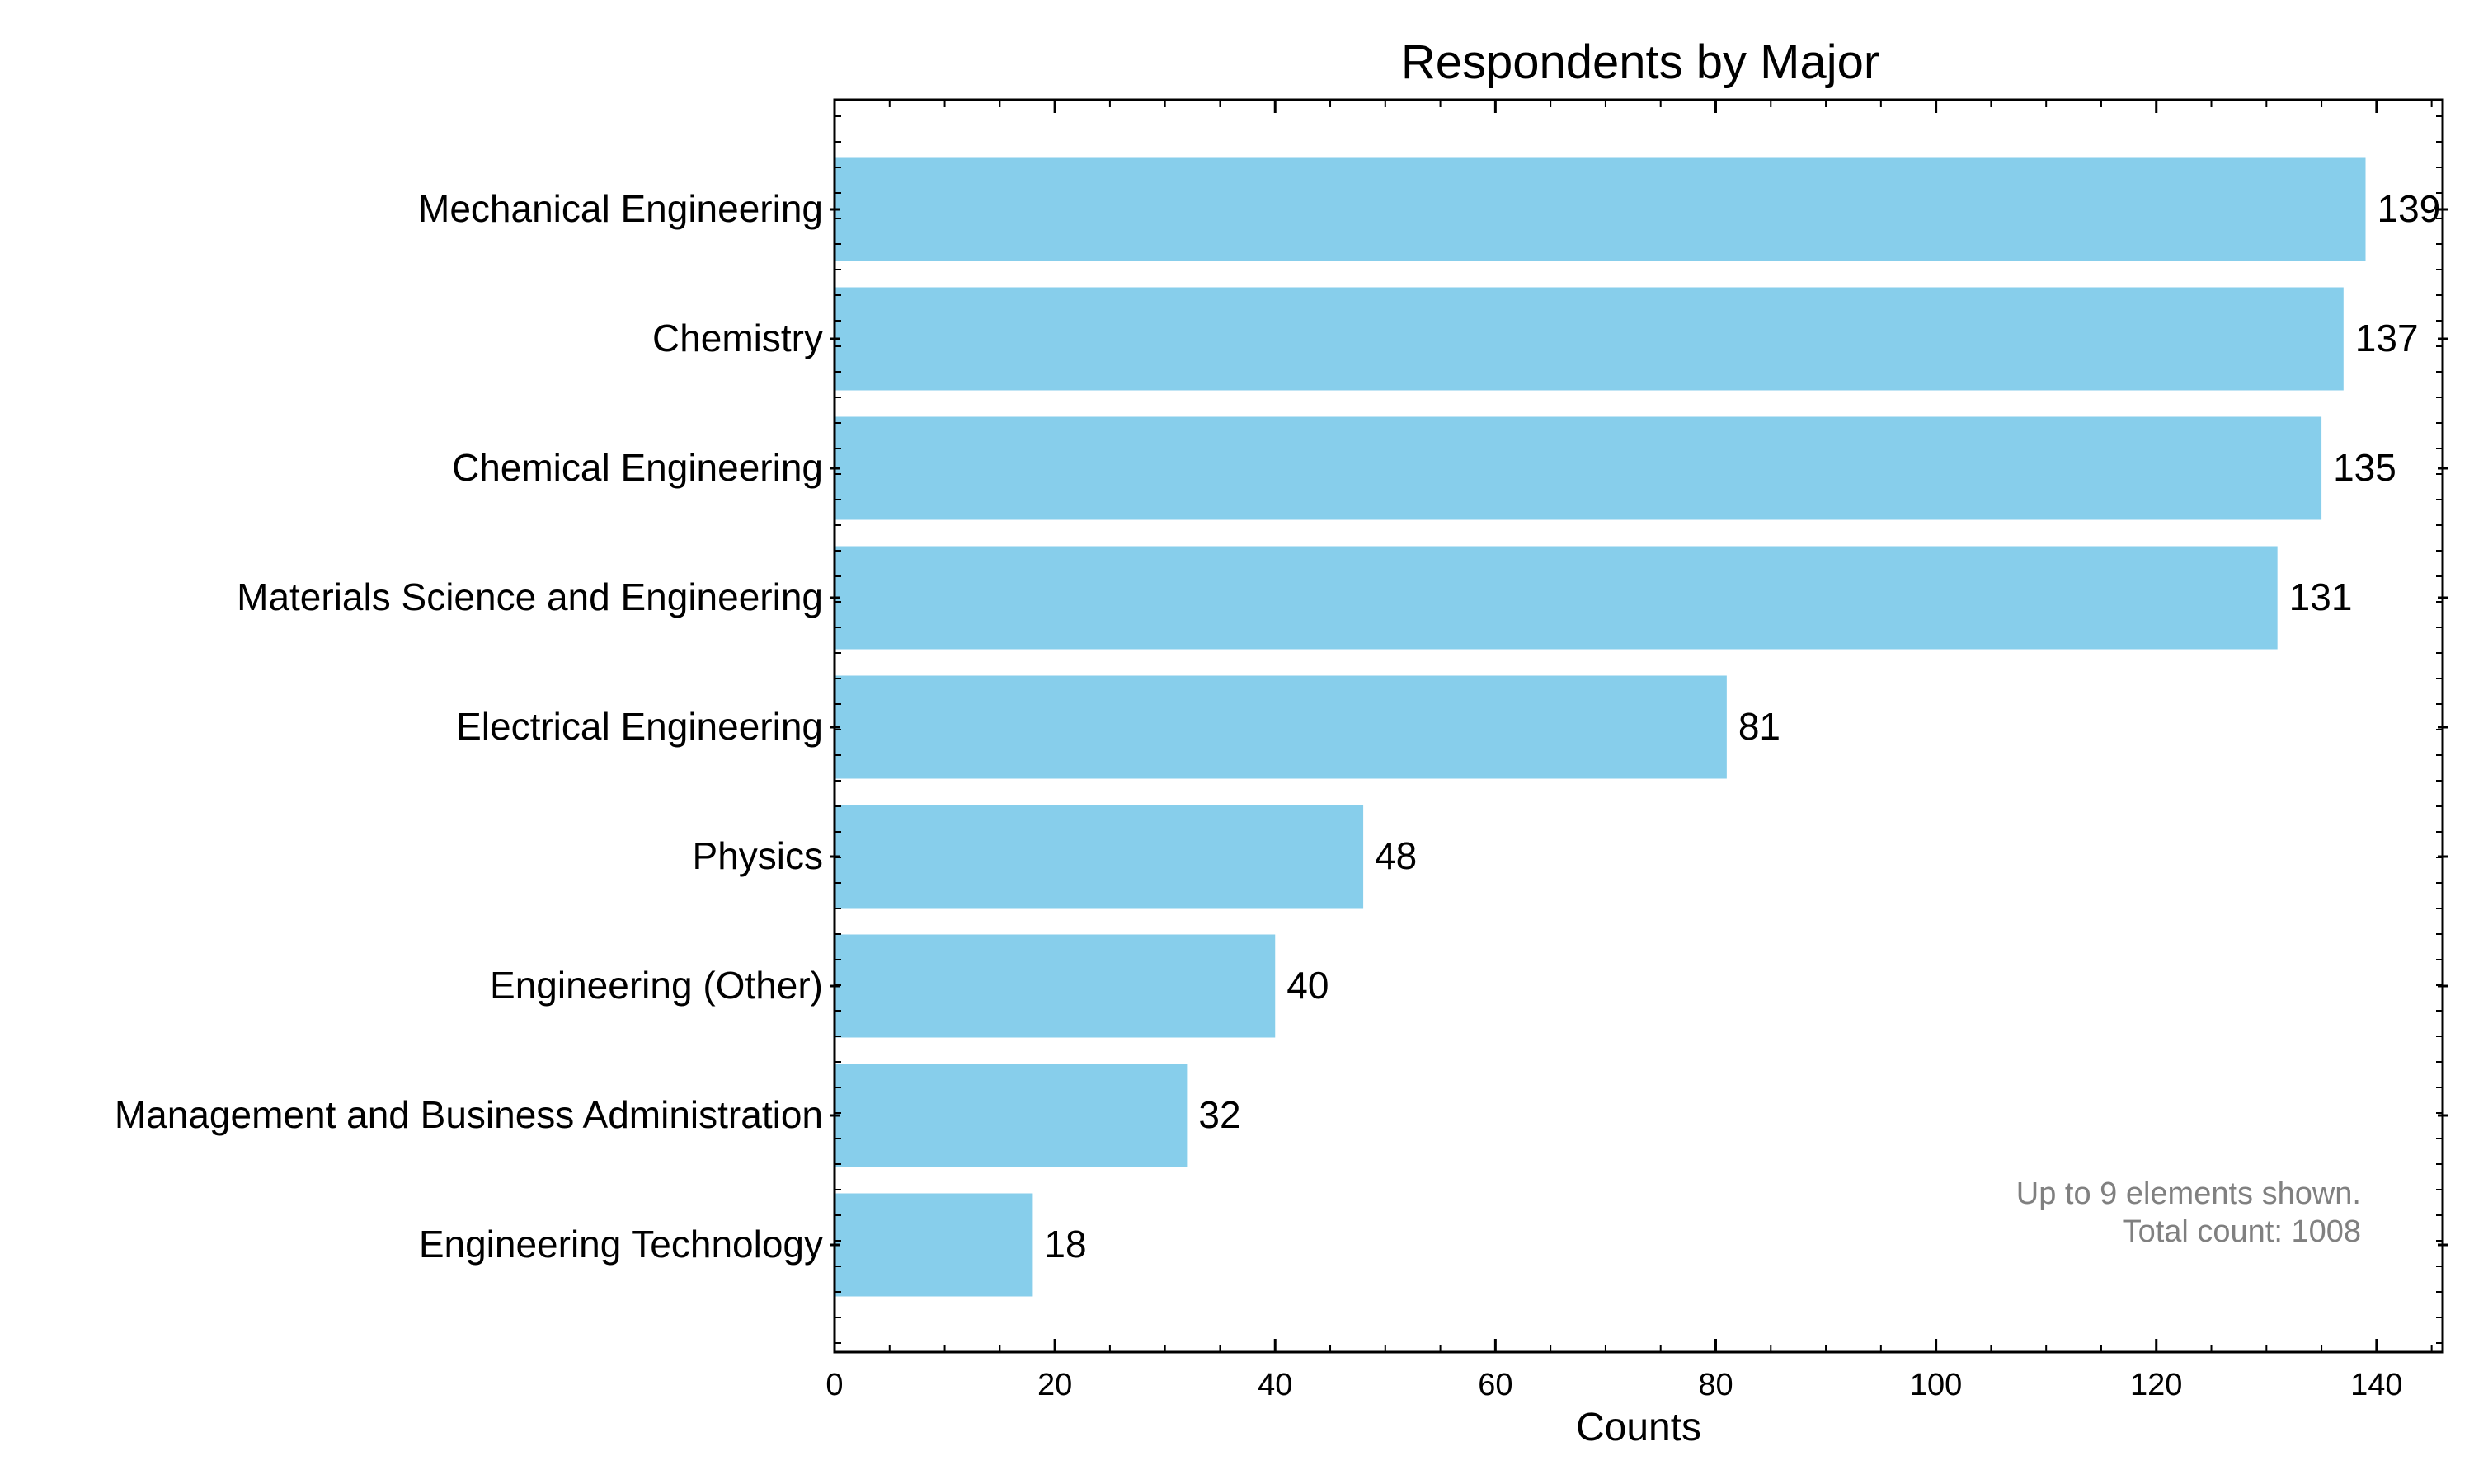 The image size is (2474, 1484). Describe the element at coordinates (2364, 468) in the screenshot. I see `bar-value-label: 135` at that location.